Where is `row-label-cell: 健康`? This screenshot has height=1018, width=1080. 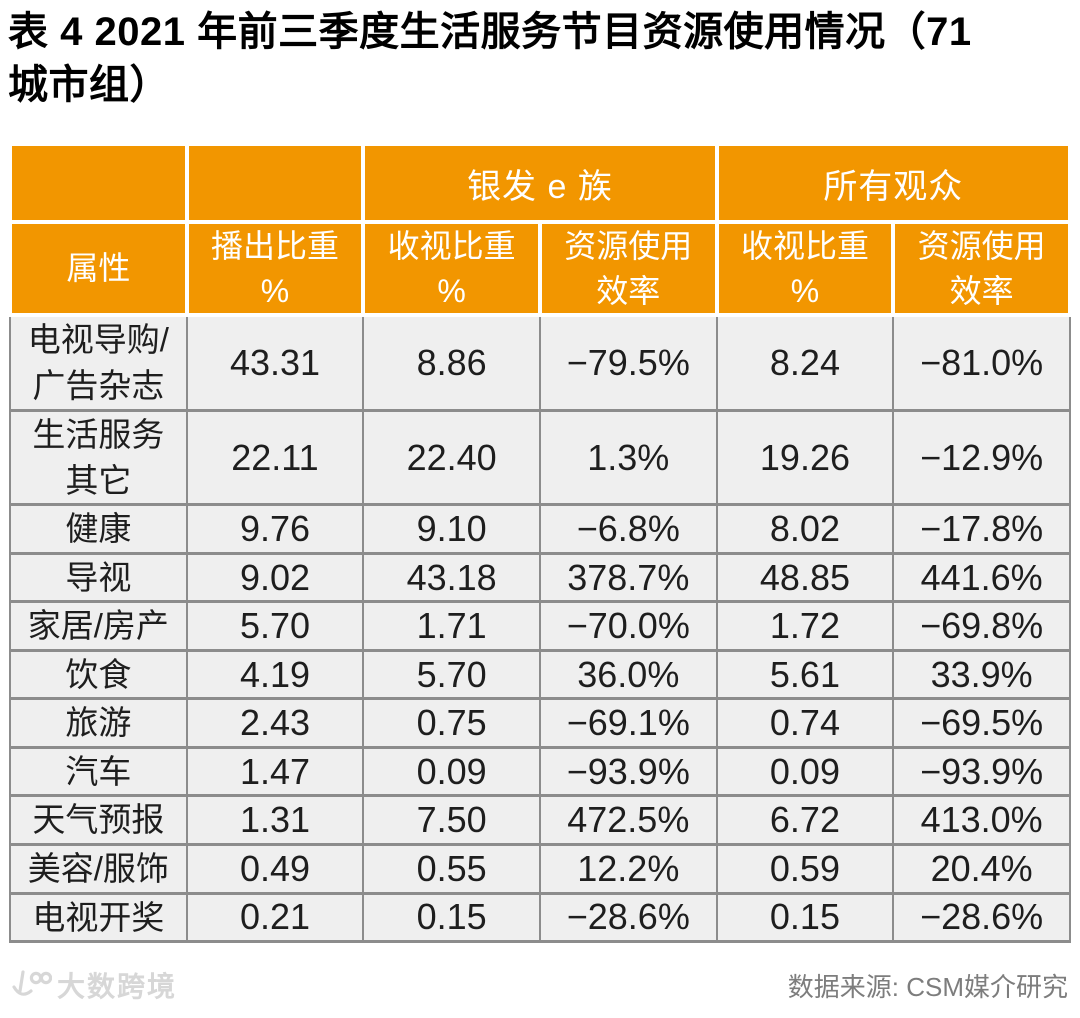 row-label-cell: 健康 is located at coordinates (98, 529).